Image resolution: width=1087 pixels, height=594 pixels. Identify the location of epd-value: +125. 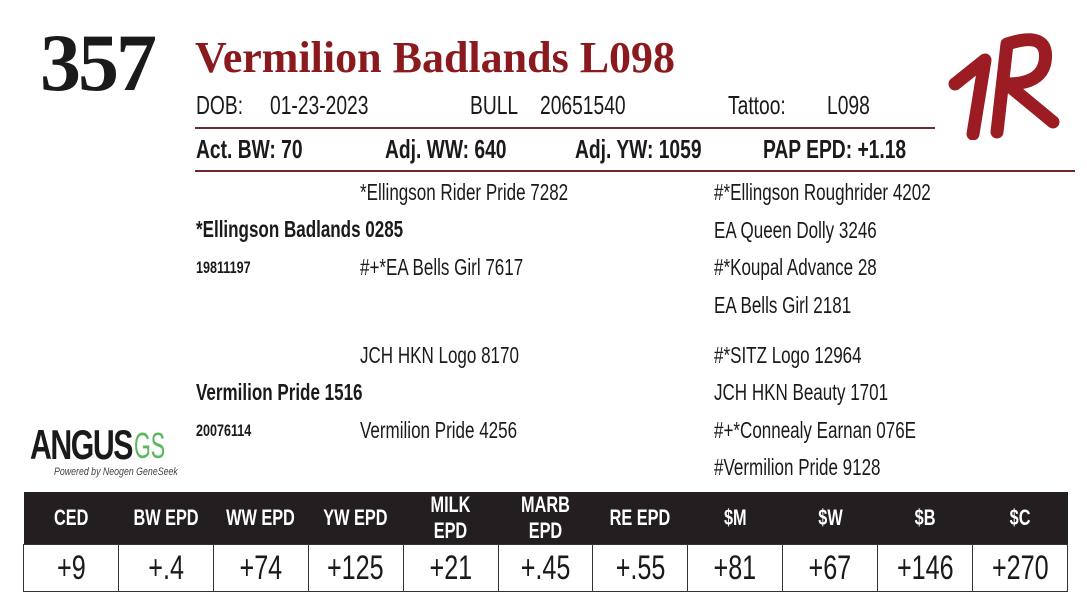
(355, 568).